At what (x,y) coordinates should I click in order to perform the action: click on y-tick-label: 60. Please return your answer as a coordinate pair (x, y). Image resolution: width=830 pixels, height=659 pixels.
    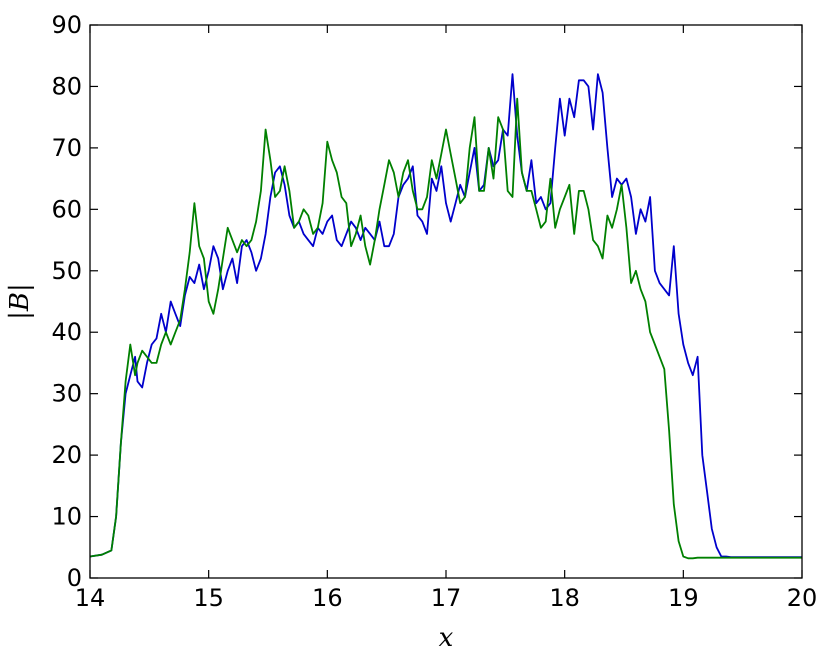
    Looking at the image, I should click on (66, 209).